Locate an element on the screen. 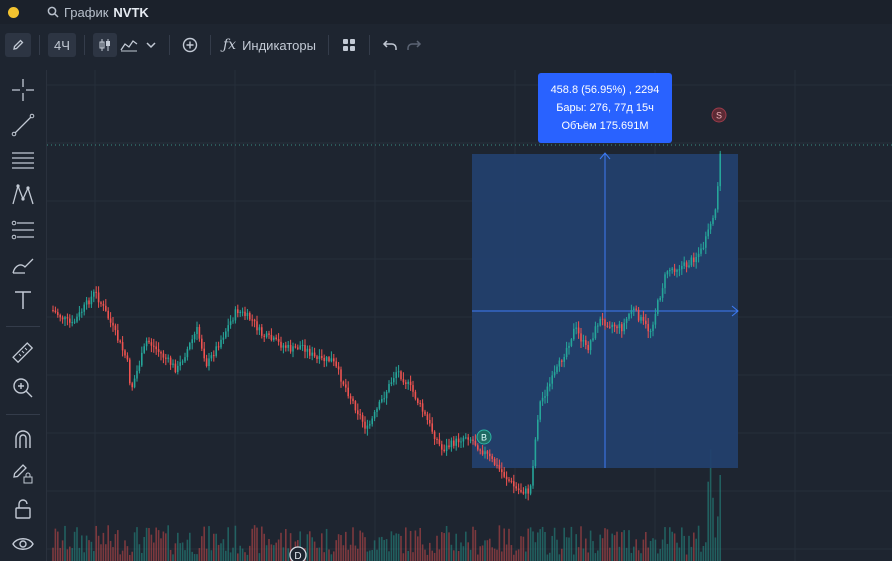 The height and width of the screenshot is (561, 892). fib-tool is located at coordinates (23, 160).